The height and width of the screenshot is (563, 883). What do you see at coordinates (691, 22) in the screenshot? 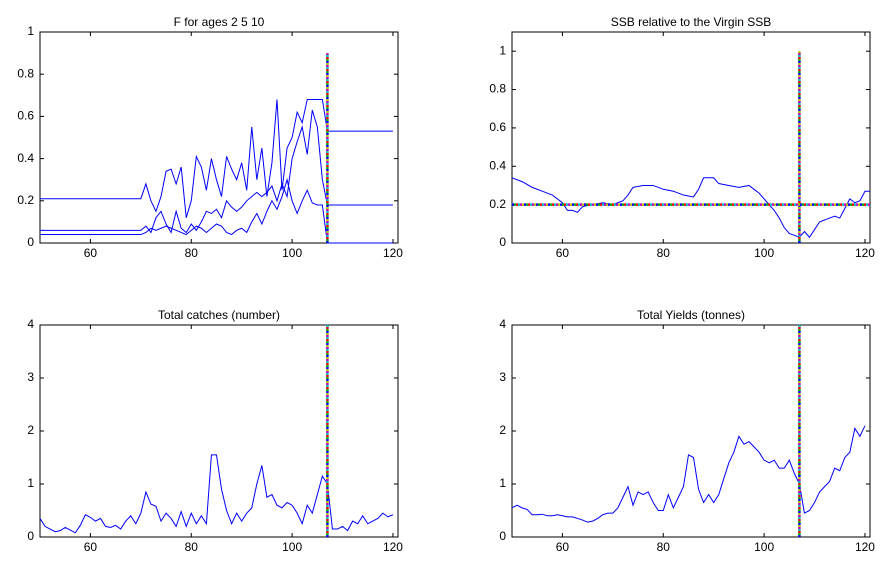
I see `chart-title: SSB relative to the Virgin SSB` at bounding box center [691, 22].